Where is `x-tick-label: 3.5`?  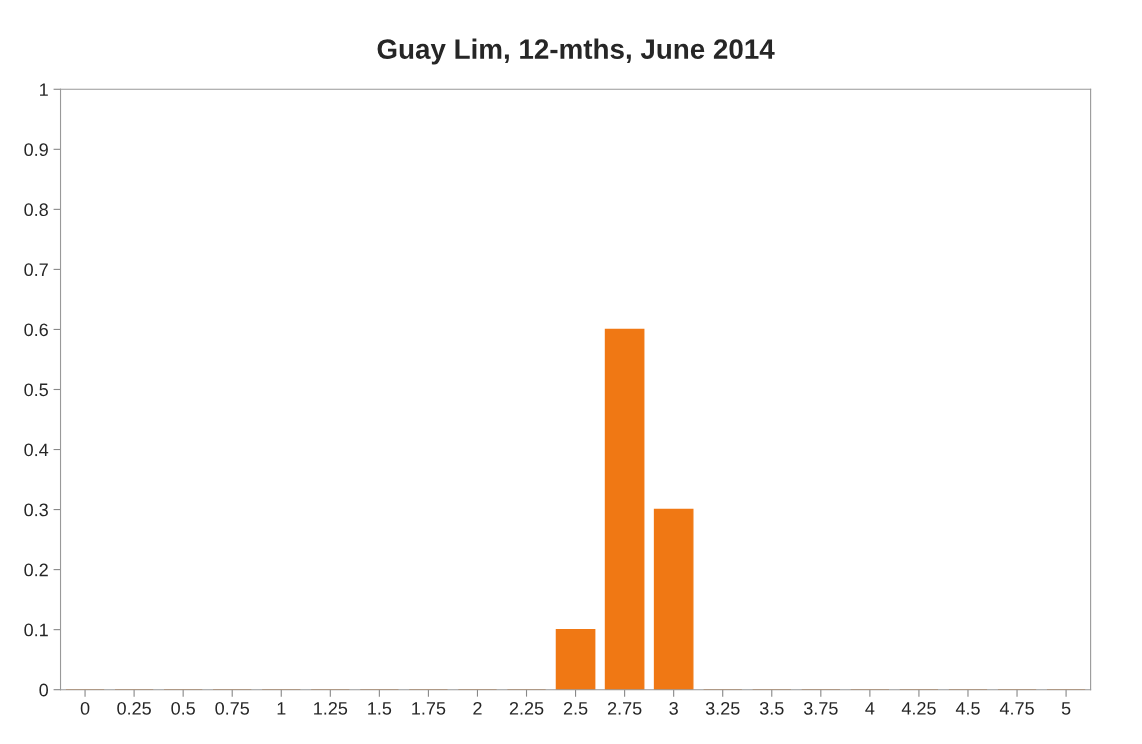
x-tick-label: 3.5 is located at coordinates (771, 708).